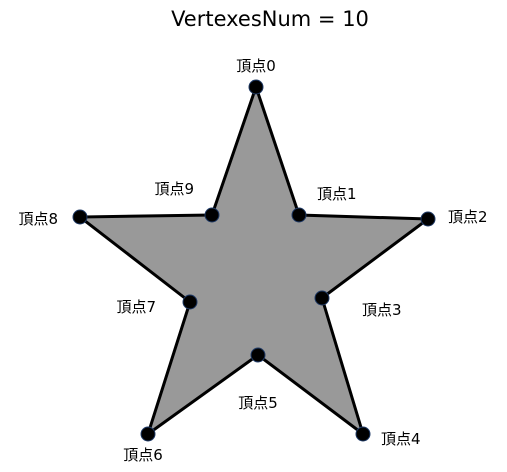  I want to click on vertex-5-dot, so click(258, 355).